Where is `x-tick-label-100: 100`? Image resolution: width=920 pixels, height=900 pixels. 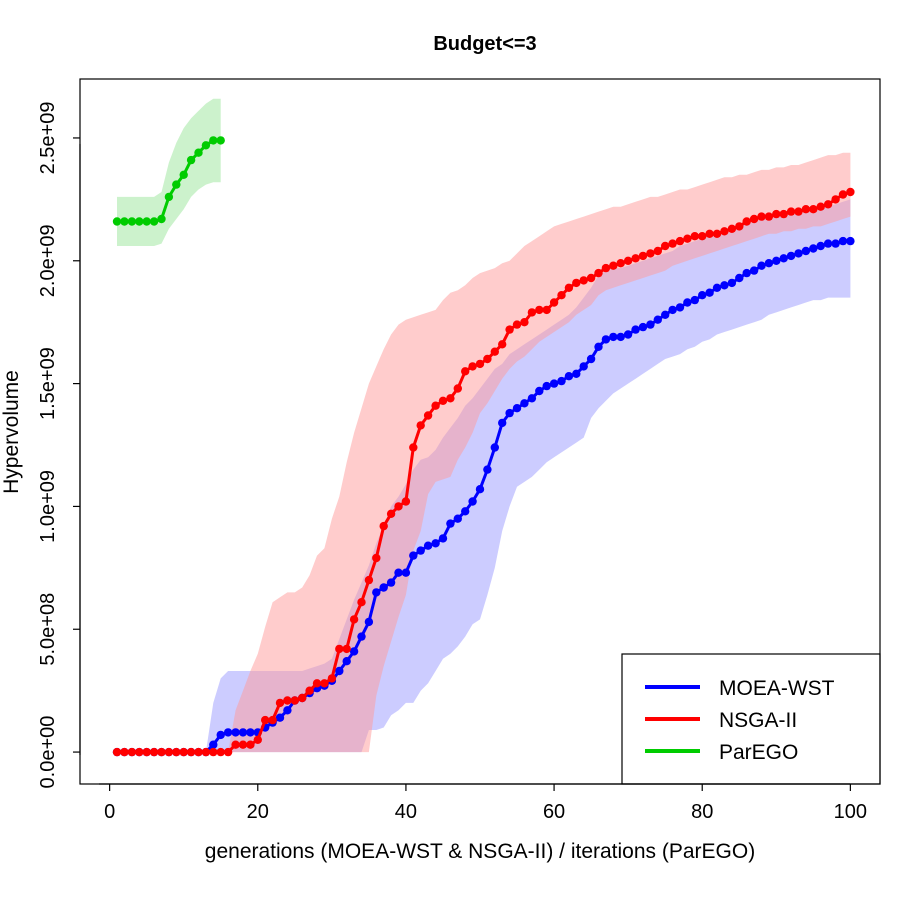 x-tick-label-100: 100 is located at coordinates (850, 812).